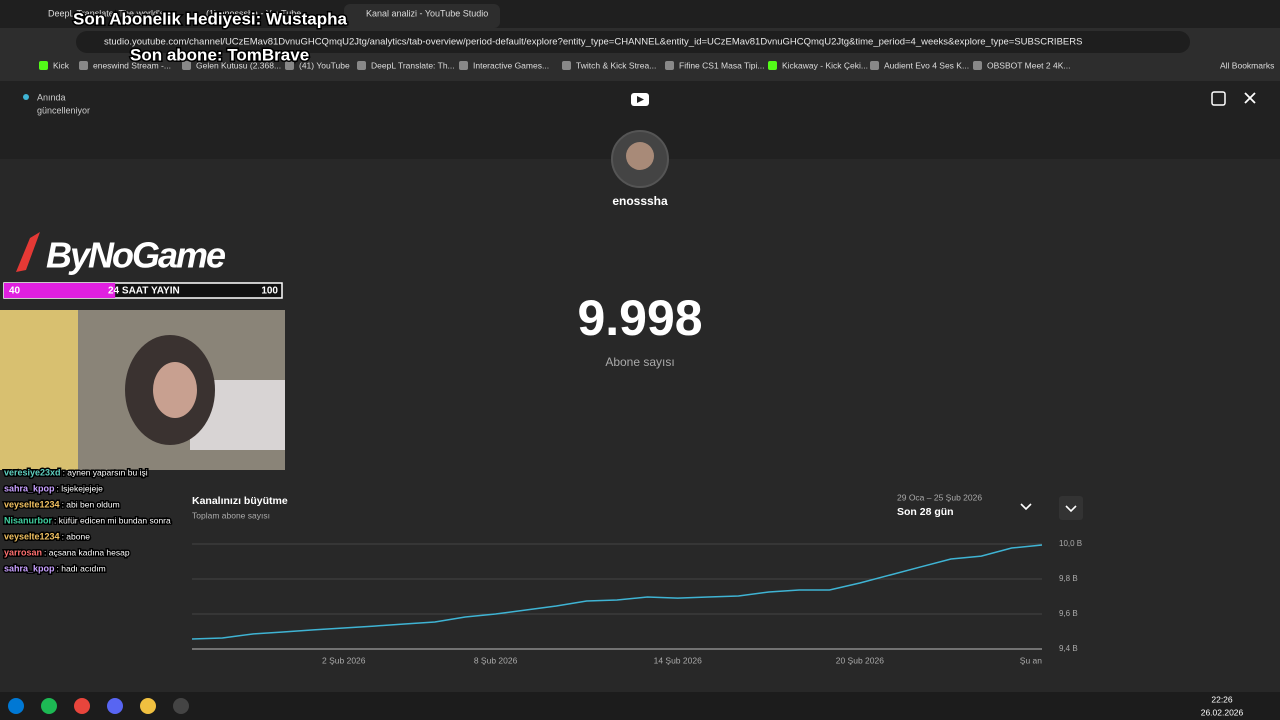 Image resolution: width=1280 pixels, height=720 pixels. I want to click on close-button, so click(1250, 98).